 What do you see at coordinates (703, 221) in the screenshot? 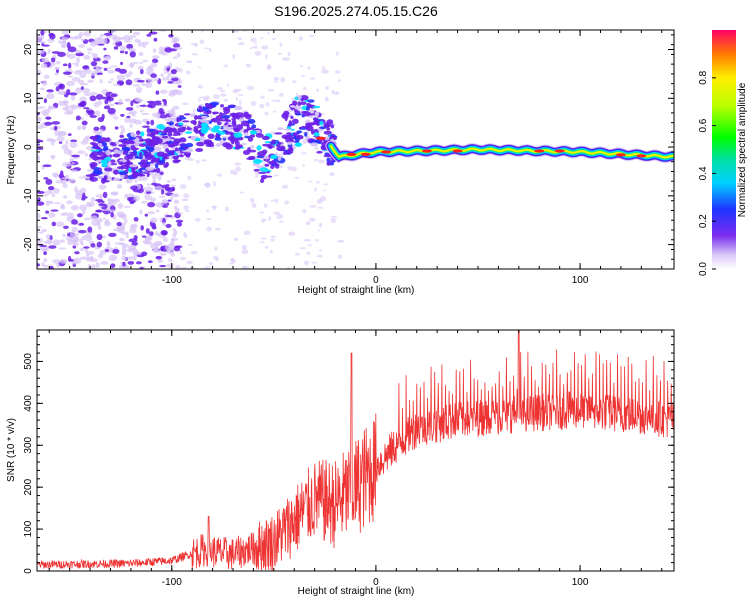
I see `colorbar-tick-label: 0.2` at bounding box center [703, 221].